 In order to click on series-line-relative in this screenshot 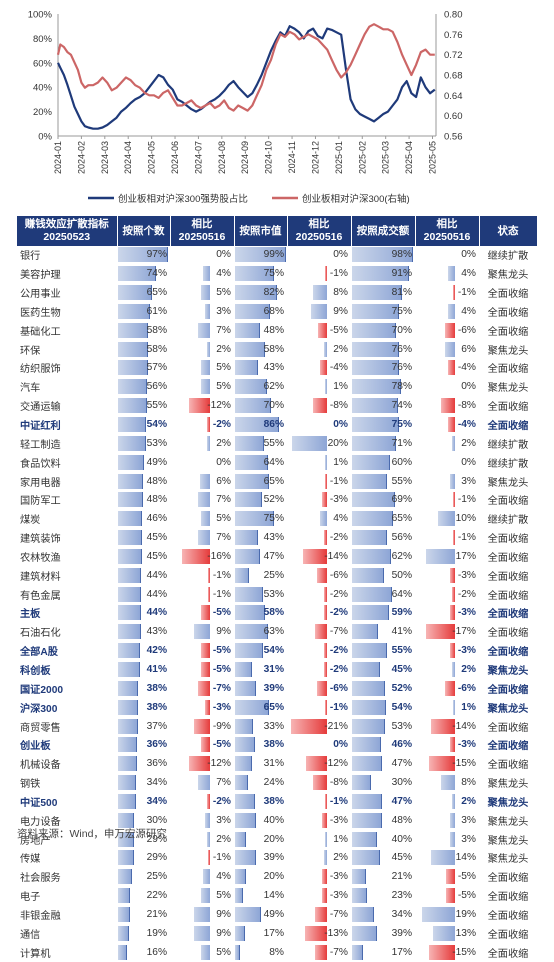, I will do `click(245, 67)`.